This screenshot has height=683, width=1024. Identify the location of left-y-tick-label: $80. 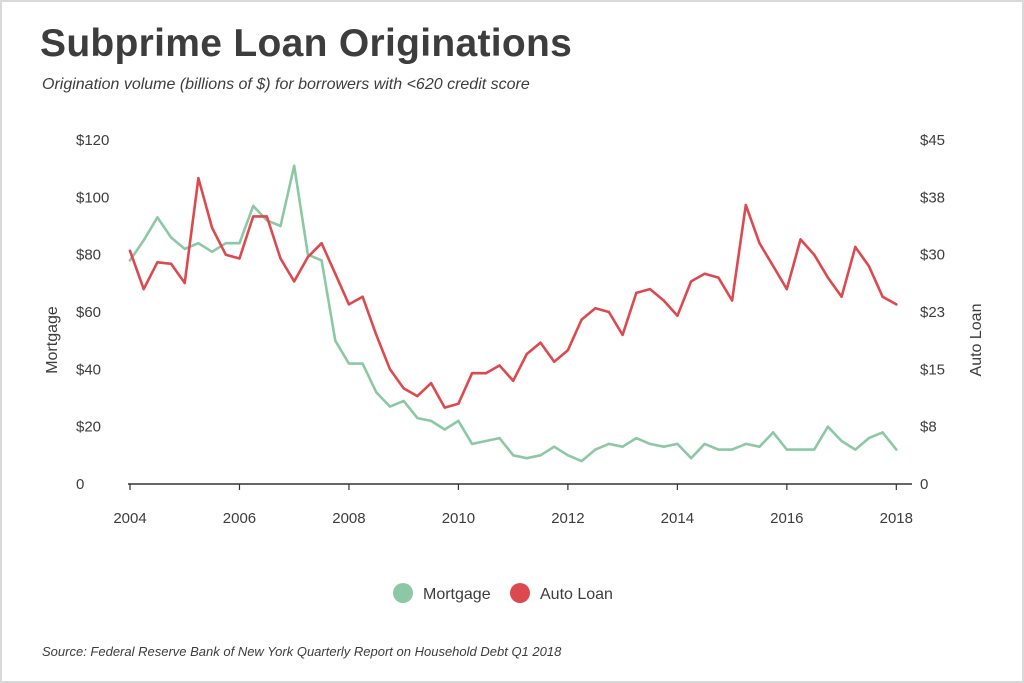
(88, 255).